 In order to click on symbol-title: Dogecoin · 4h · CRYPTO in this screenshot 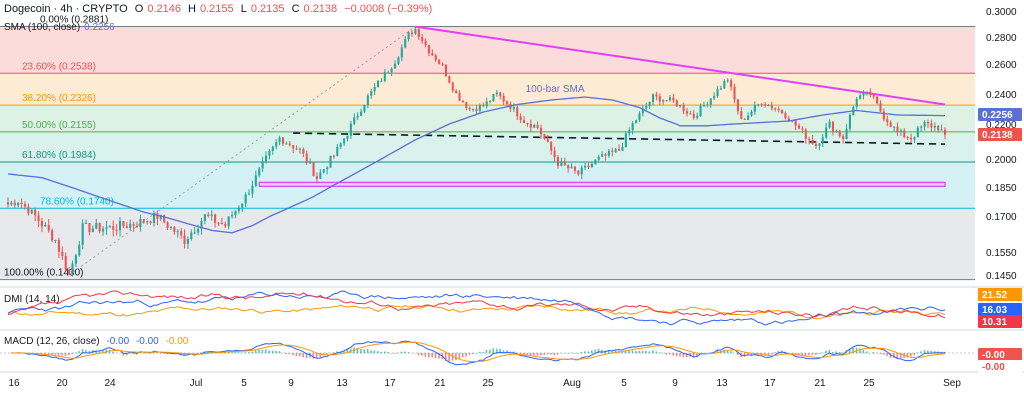, I will do `click(66, 9)`.